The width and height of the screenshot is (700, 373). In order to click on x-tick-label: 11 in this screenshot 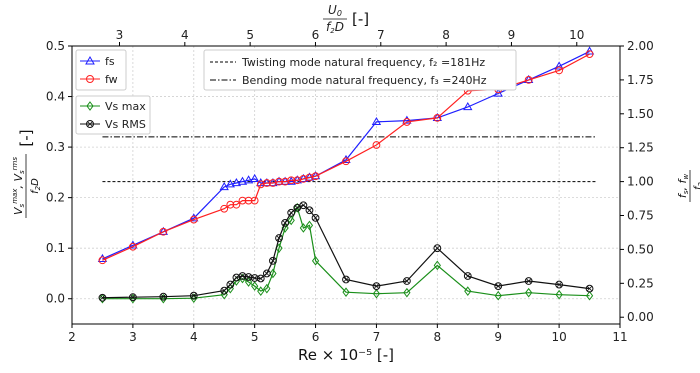, I will do `click(619, 337)`.